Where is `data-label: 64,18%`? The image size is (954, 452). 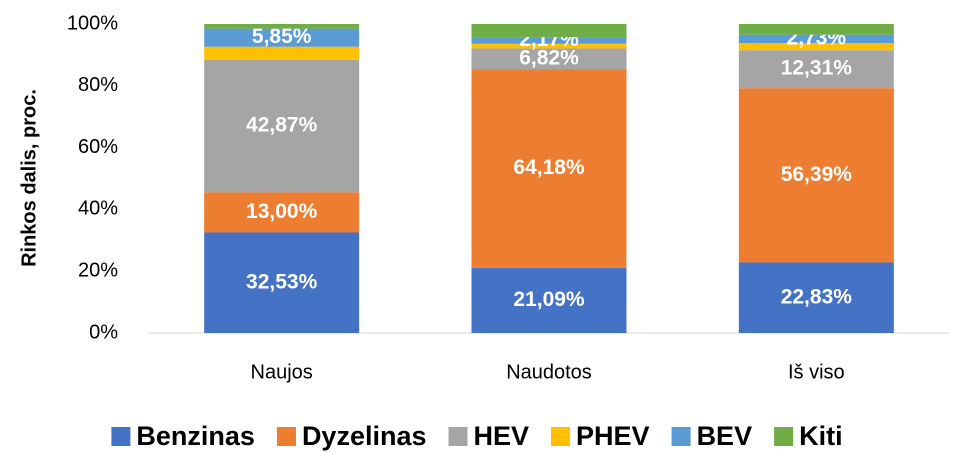
data-label: 64,18% is located at coordinates (549, 167).